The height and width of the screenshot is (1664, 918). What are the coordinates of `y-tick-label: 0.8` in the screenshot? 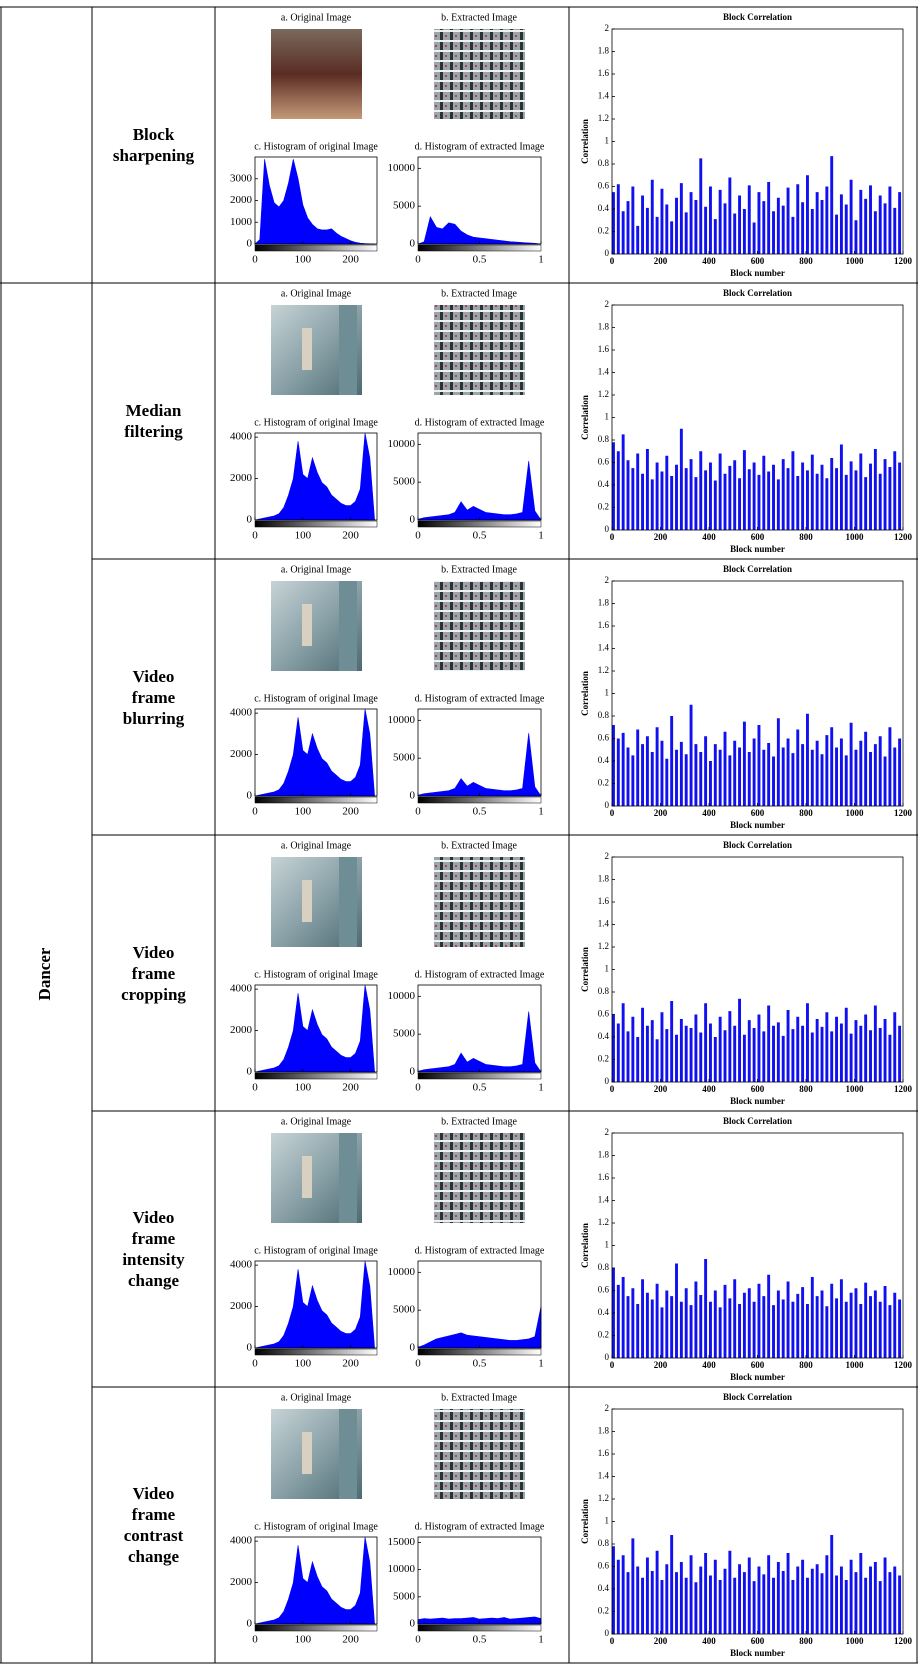 It's located at (604, 1267).